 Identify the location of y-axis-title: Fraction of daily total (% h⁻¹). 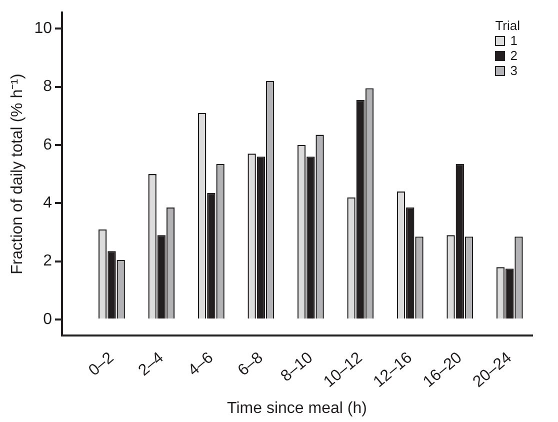
(17, 174).